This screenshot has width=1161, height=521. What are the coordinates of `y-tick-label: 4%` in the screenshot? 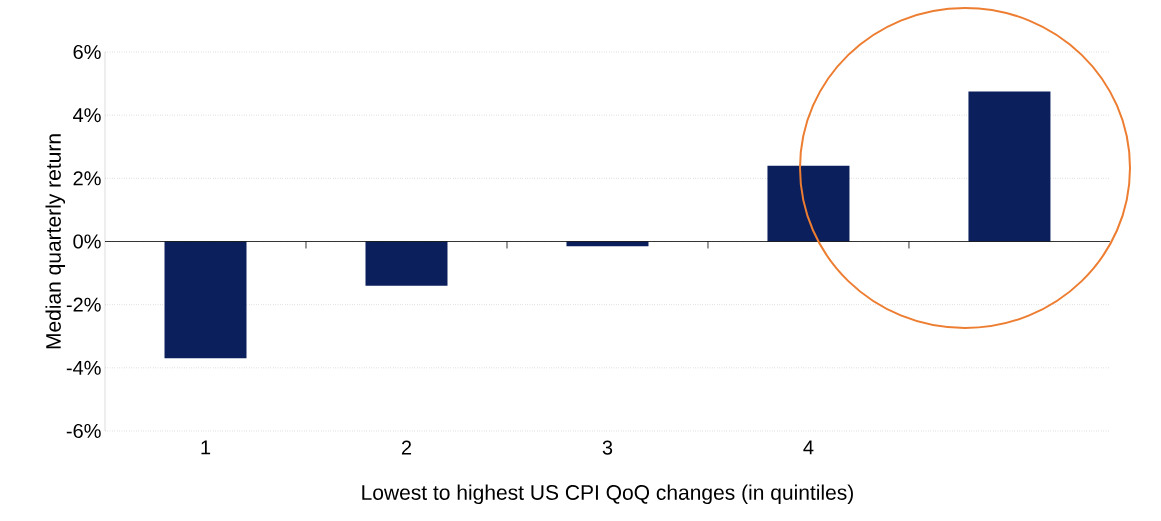 It's located at (87, 115).